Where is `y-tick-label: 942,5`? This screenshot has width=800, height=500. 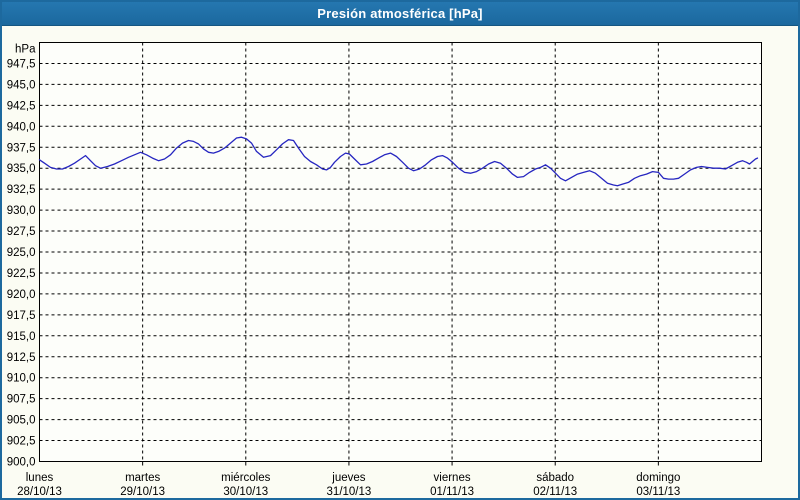
y-tick-label: 942,5 is located at coordinates (21, 106).